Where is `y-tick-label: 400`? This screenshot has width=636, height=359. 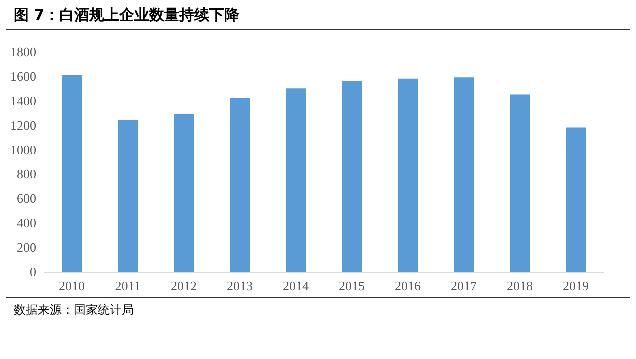 y-tick-label: 400 is located at coordinates (26, 223).